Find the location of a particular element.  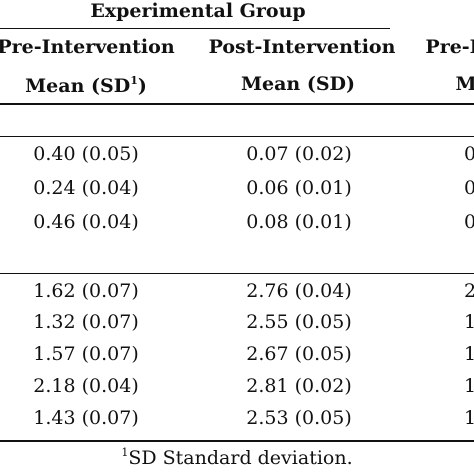

header-pre-intervention: Pre-Intervention is located at coordinates (87, 47).